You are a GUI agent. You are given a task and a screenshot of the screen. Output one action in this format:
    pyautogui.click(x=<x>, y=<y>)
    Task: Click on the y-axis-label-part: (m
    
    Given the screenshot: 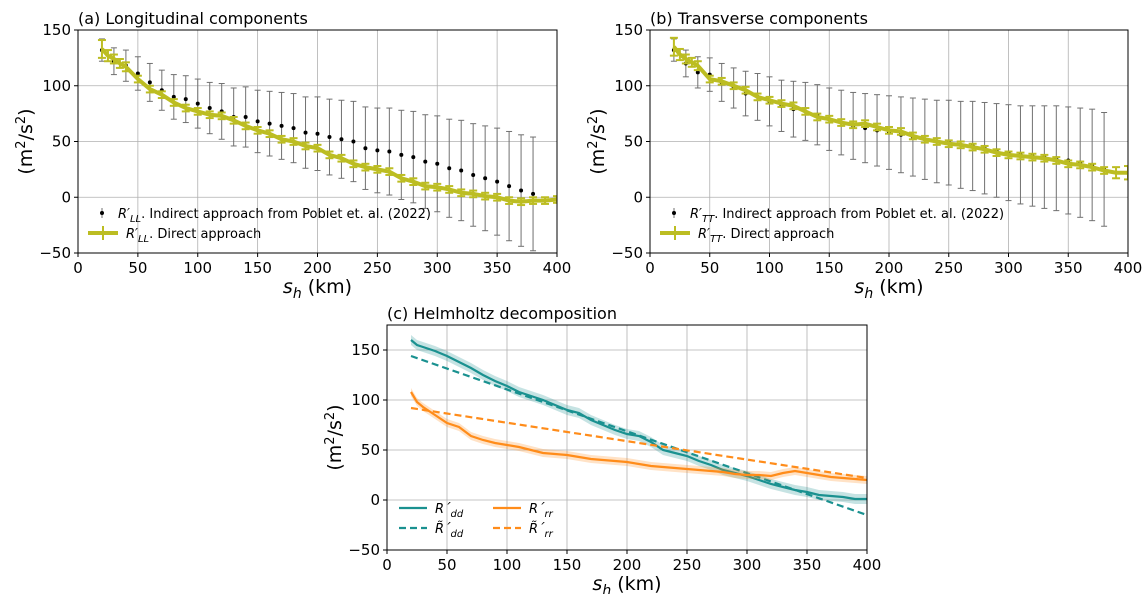 What is the action you would take?
    pyautogui.click(x=335, y=458)
    